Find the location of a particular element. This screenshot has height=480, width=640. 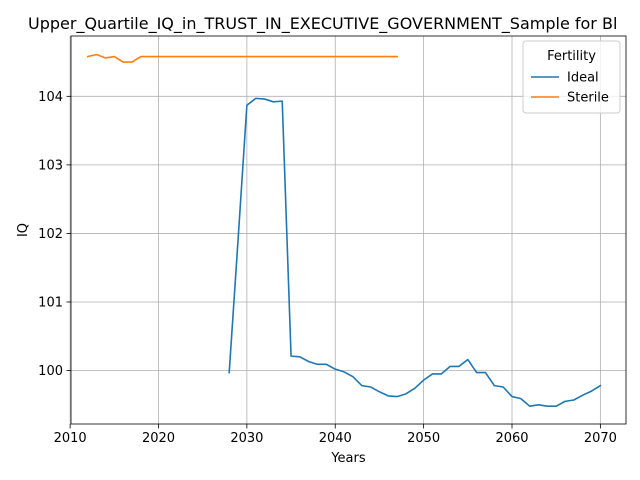

legend-entries: Ideal Sterile is located at coordinates (570, 88).